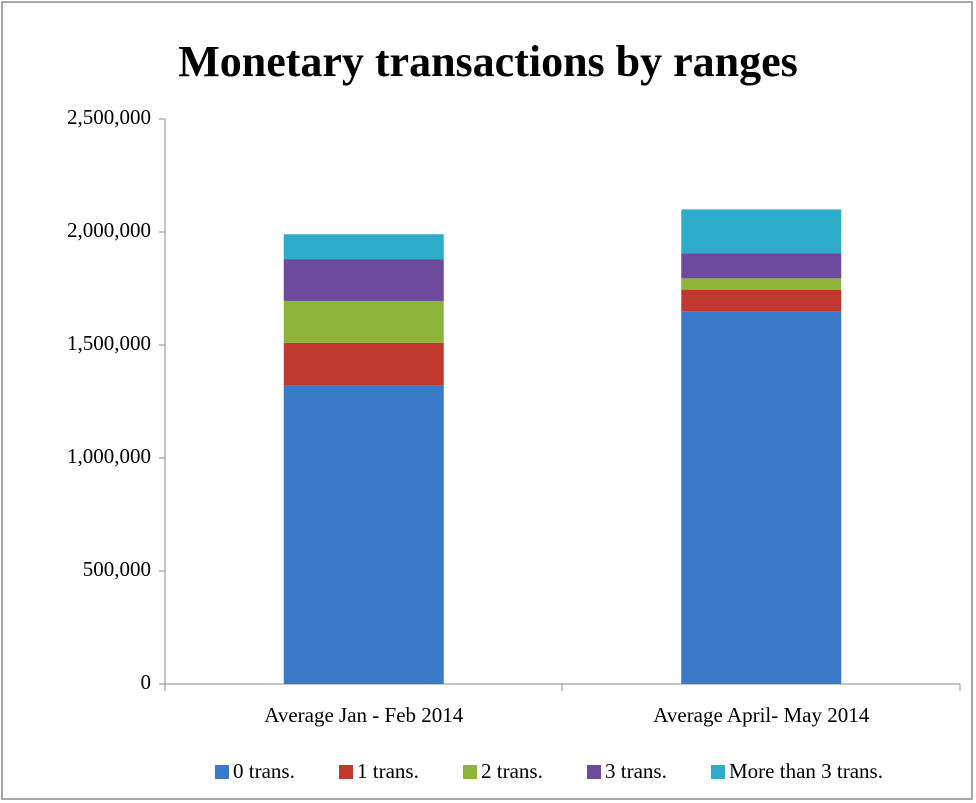 Image resolution: width=976 pixels, height=803 pixels. I want to click on x-tick-label: Average April- May 2014, so click(761, 715).